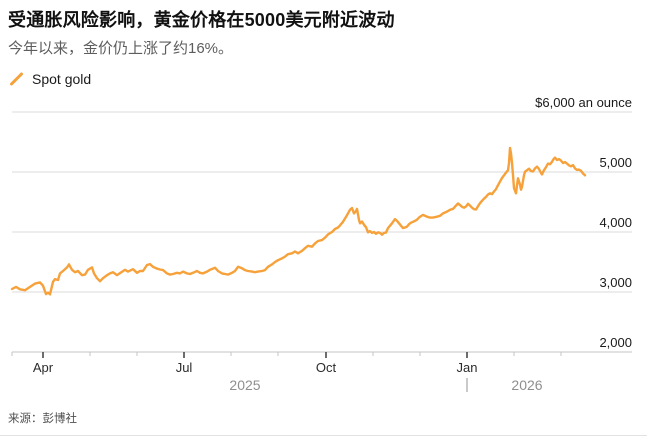 The width and height of the screenshot is (647, 436). I want to click on legend-label-spot-gold: Spot gold, so click(62, 79).